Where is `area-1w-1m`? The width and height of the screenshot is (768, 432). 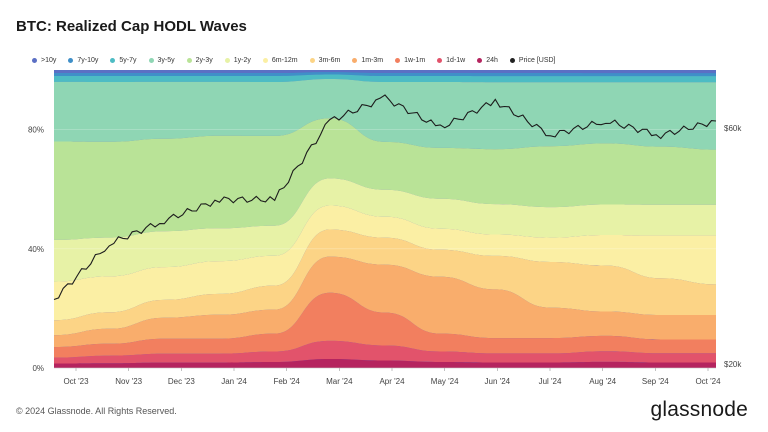
area-1w-1m is located at coordinates (385, 325).